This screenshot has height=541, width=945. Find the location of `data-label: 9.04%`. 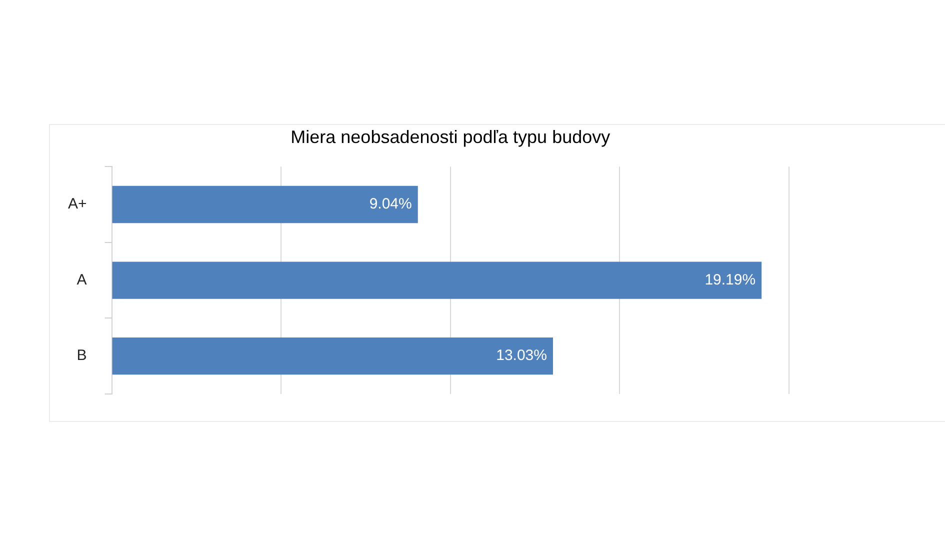

data-label: 9.04% is located at coordinates (390, 204).